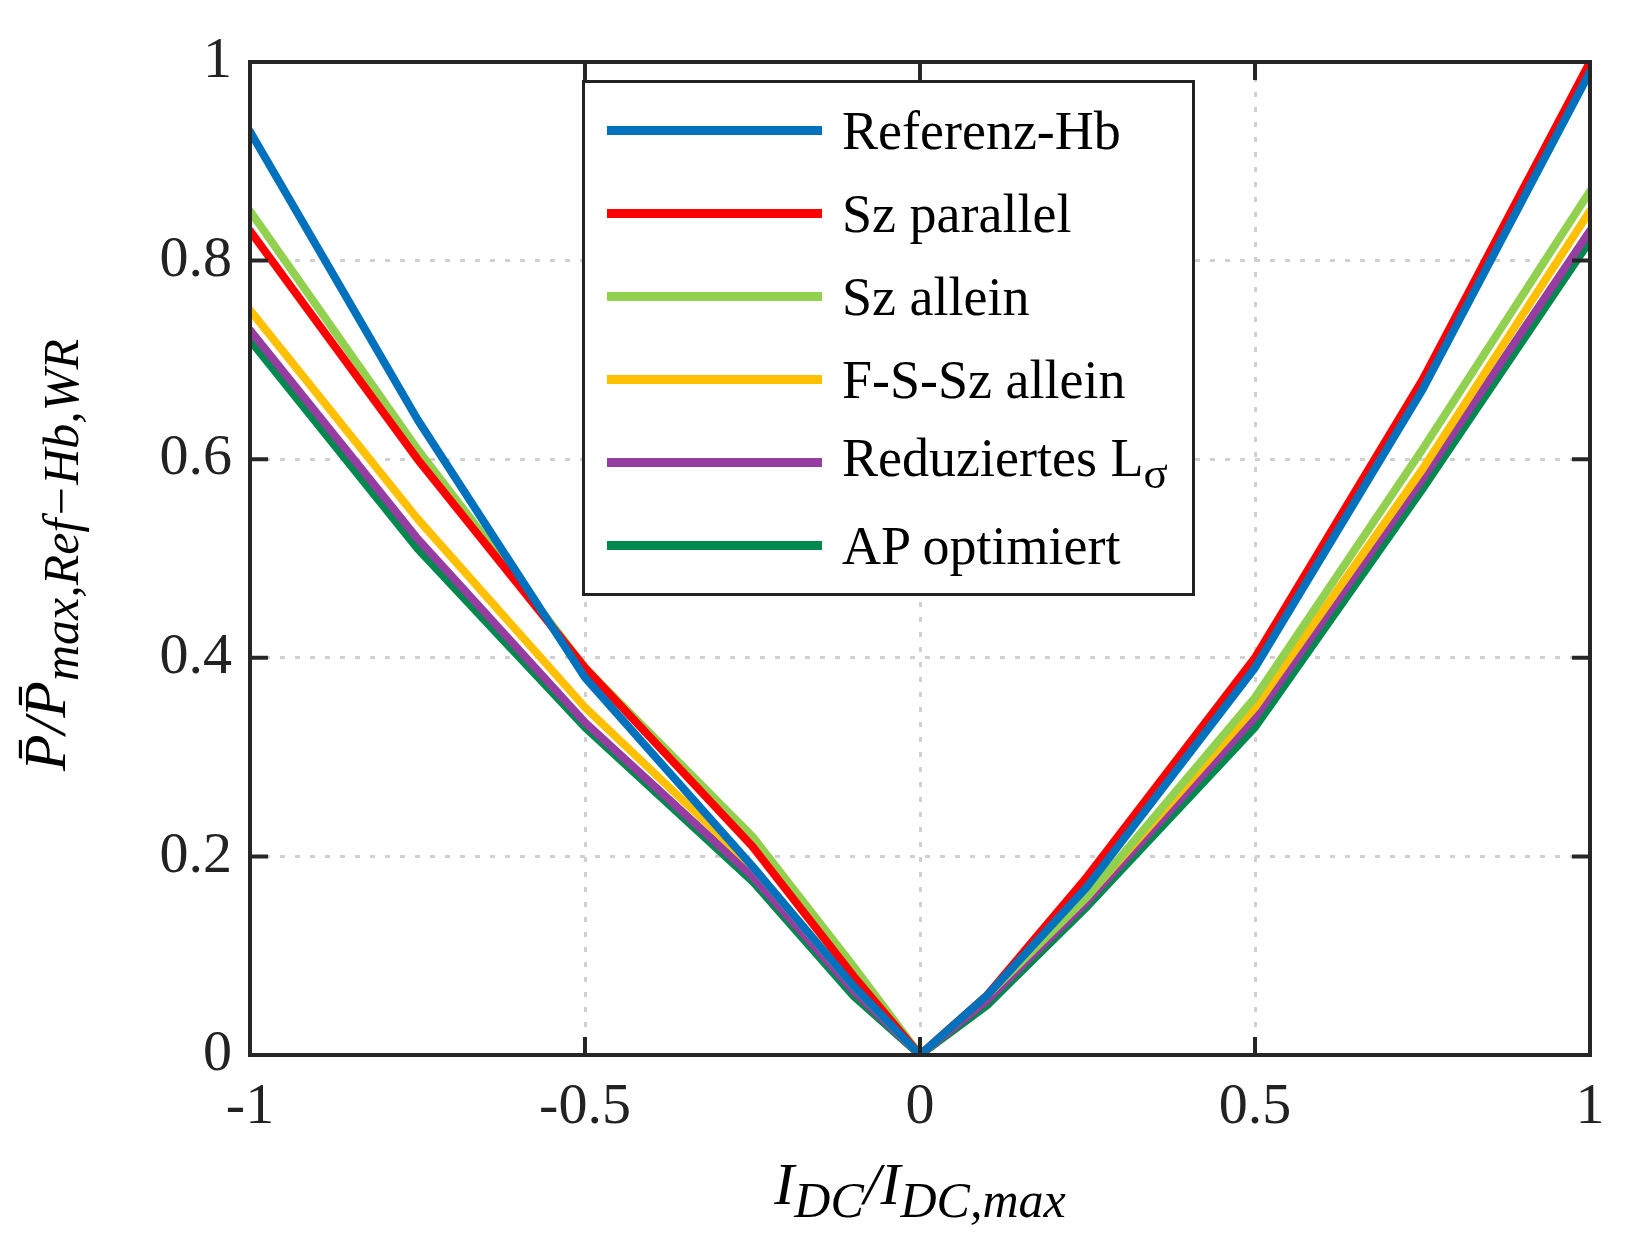 This screenshot has height=1249, width=1642. Describe the element at coordinates (920, 1189) in the screenshot. I see `x-axis-title: I$_{DC}$/I$_{DC,max}$` at that location.